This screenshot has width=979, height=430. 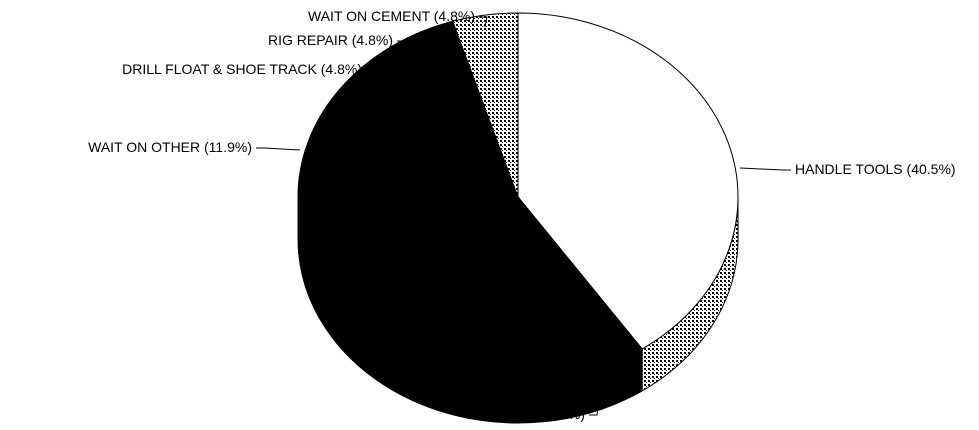 I want to click on category-label: WAIT ON CEMENT, so click(x=369, y=16).